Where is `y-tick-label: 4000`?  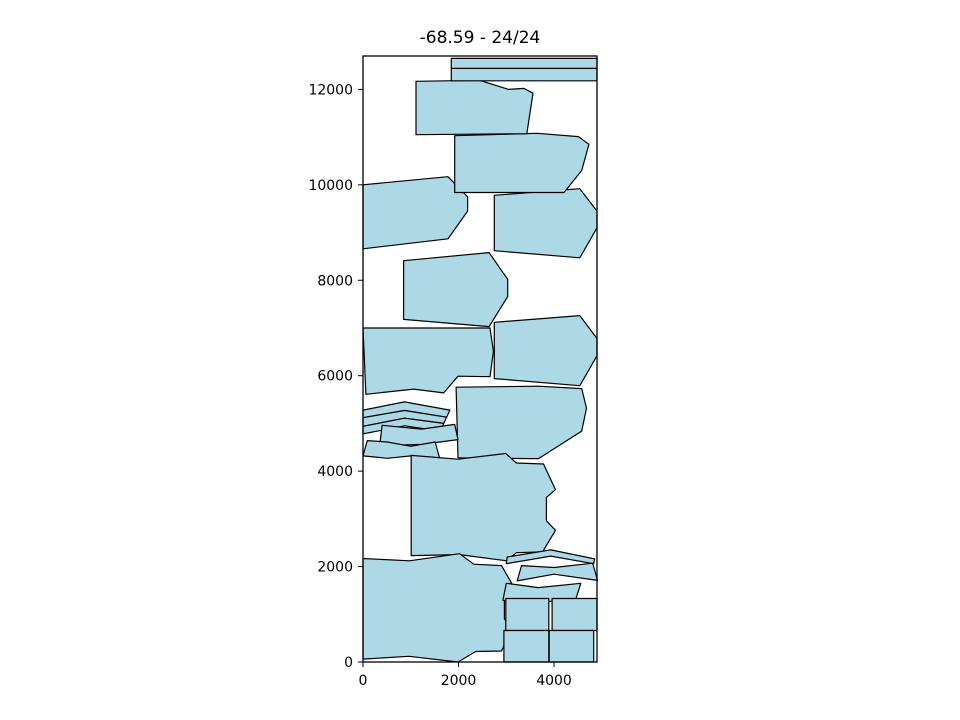
y-tick-label: 4000 is located at coordinates (335, 472).